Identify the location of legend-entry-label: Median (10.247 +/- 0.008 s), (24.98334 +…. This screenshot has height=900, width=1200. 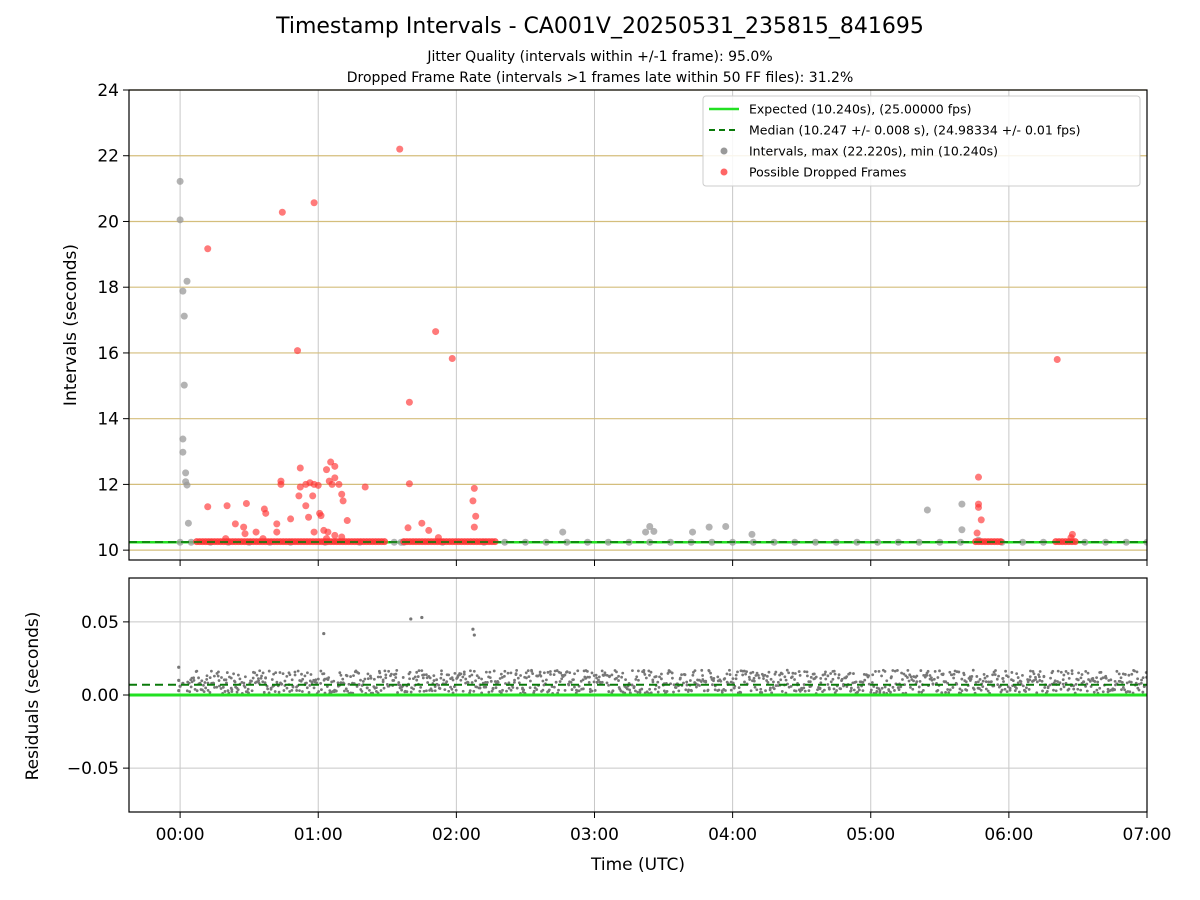
(914, 130).